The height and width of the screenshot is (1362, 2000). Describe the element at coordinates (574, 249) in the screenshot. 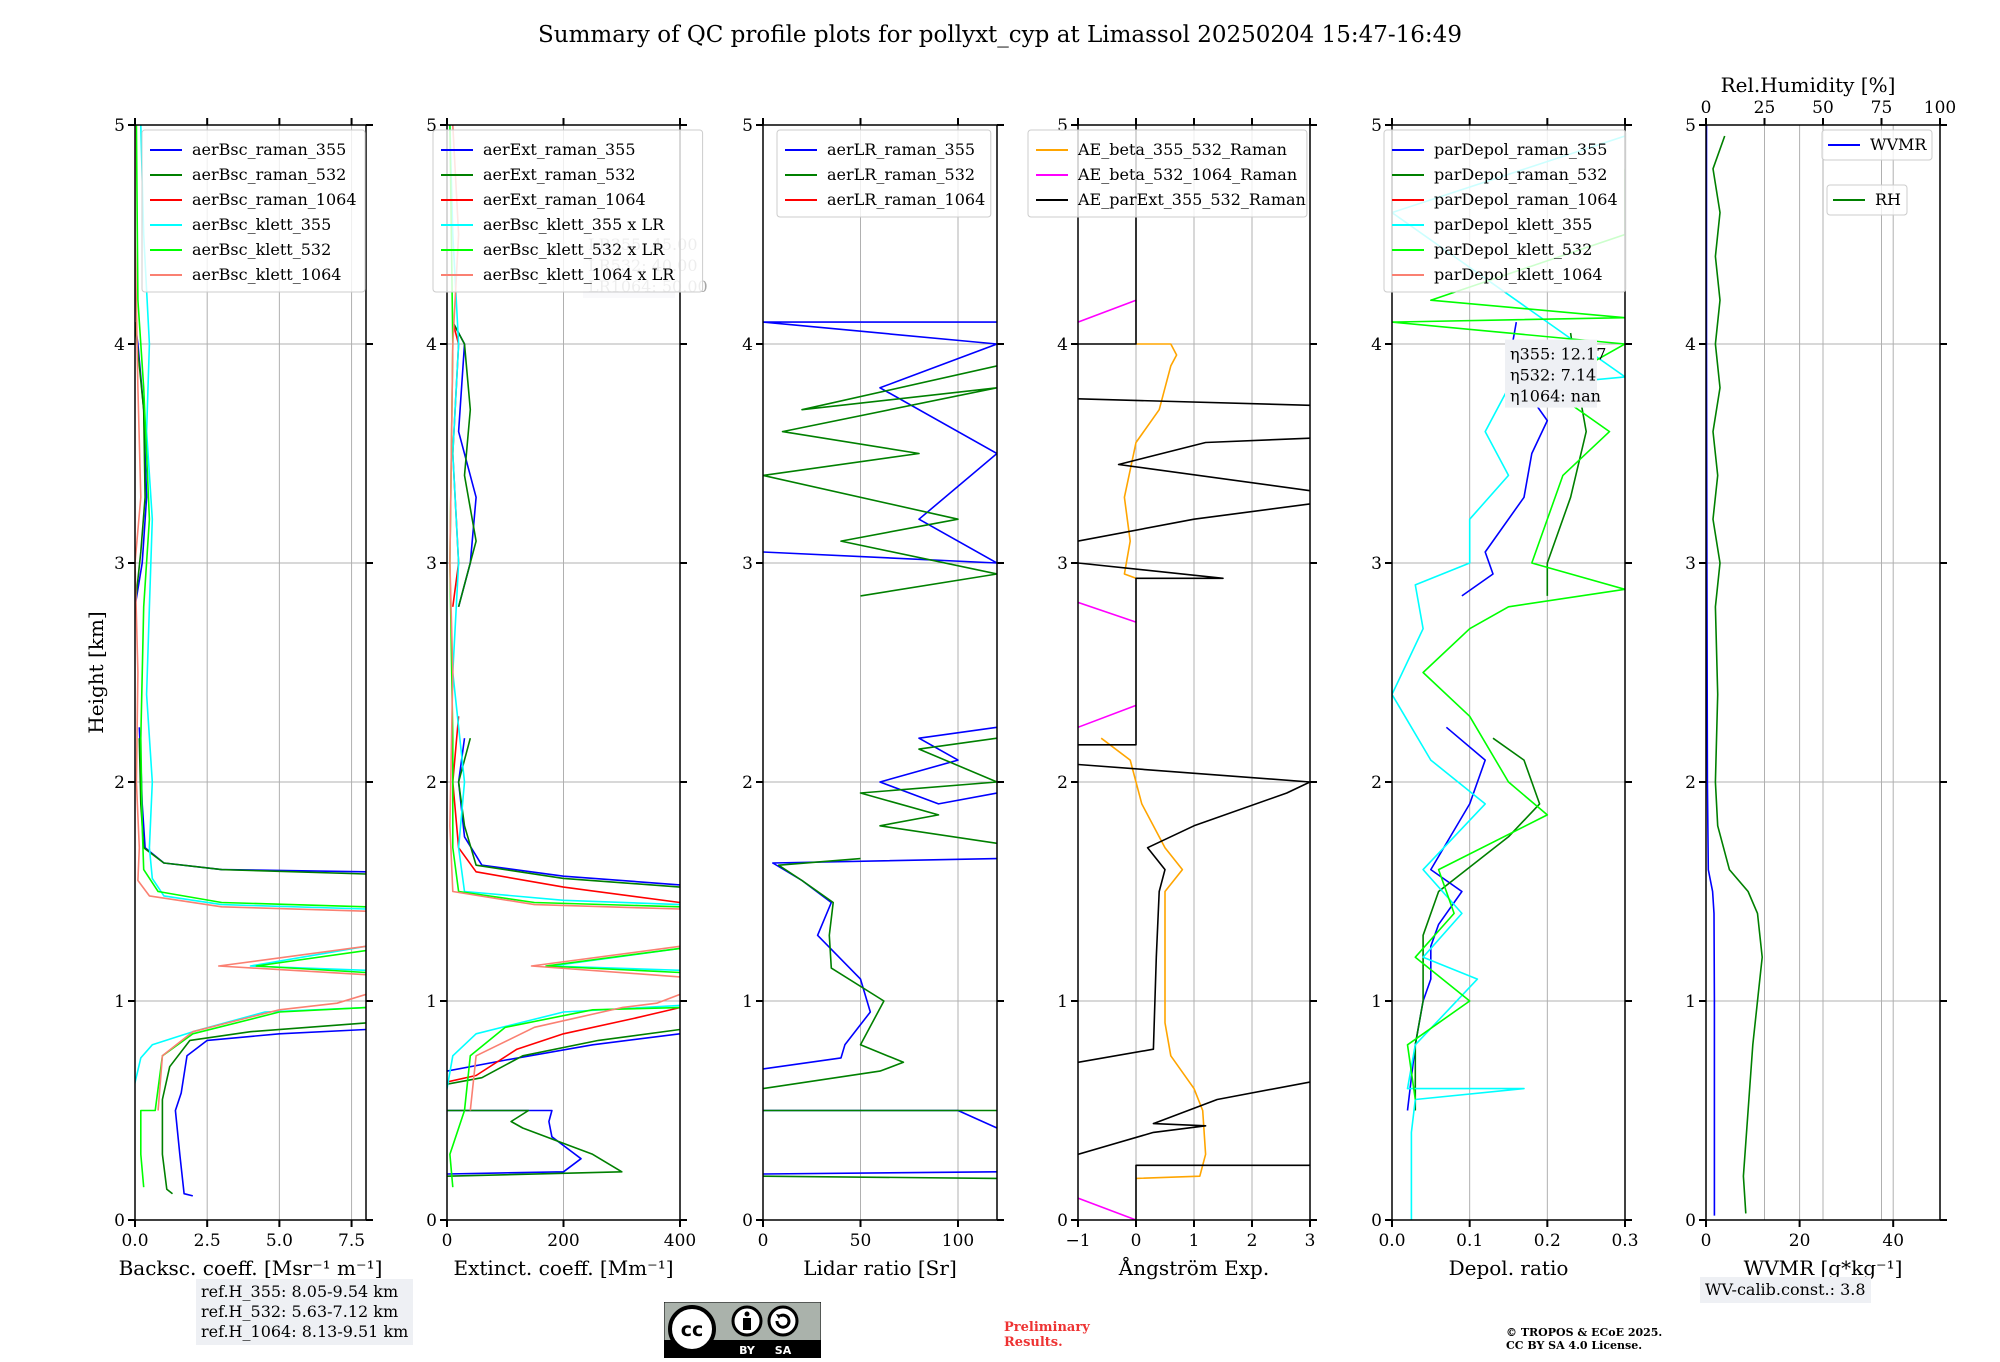

I see `legend-label-aerBsc_klett_532 x LR: aerBsc_klett_532 x LR` at that location.